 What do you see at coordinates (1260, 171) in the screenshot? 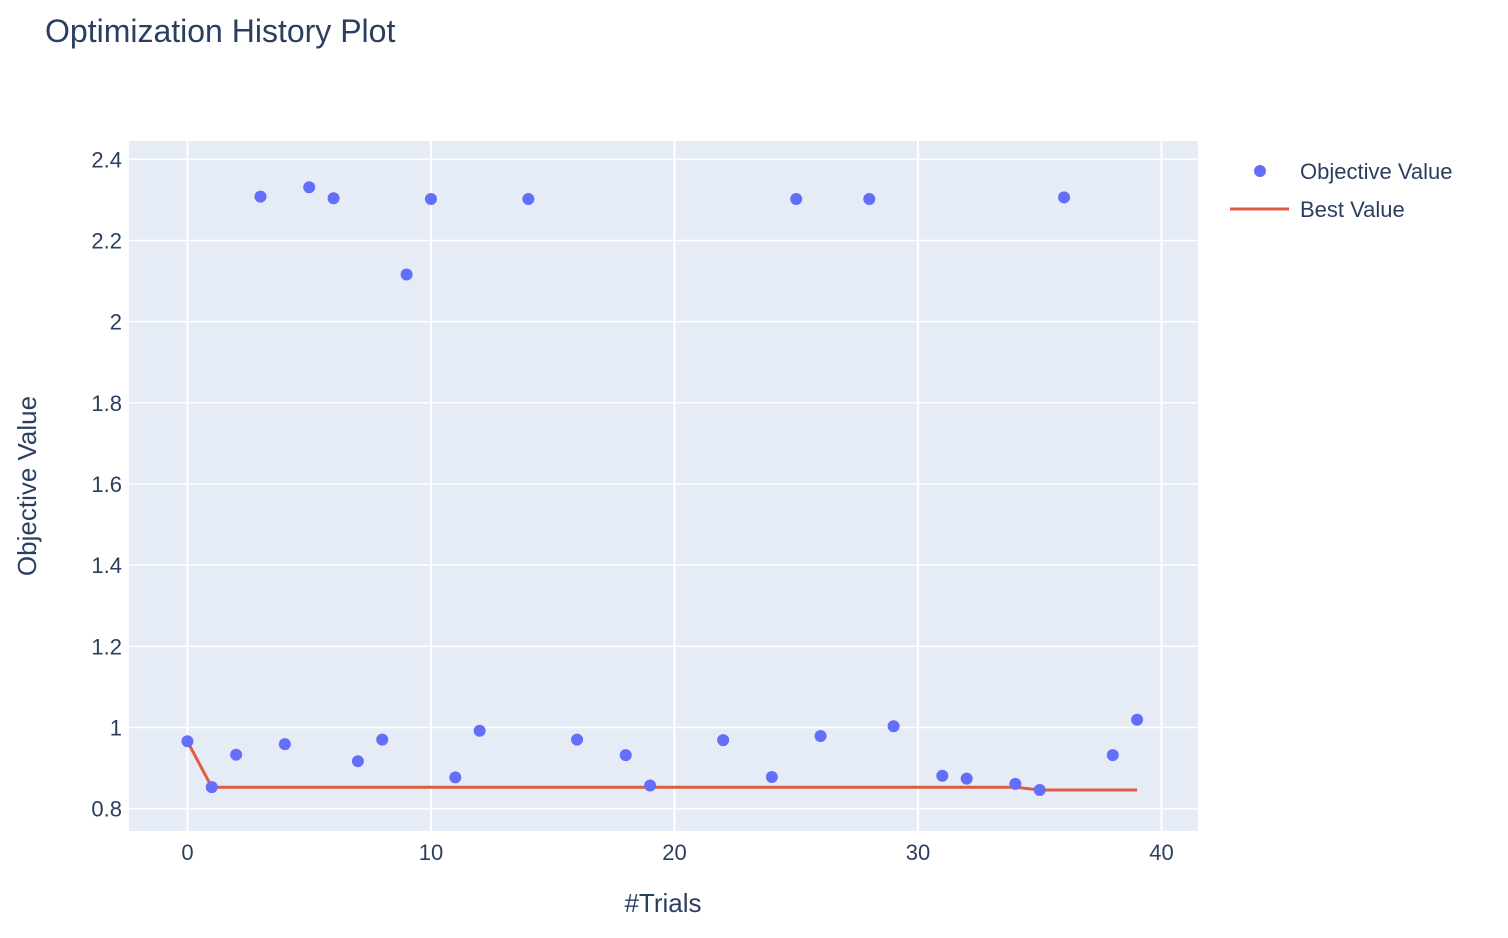
I see `legend-marker-objective-value` at bounding box center [1260, 171].